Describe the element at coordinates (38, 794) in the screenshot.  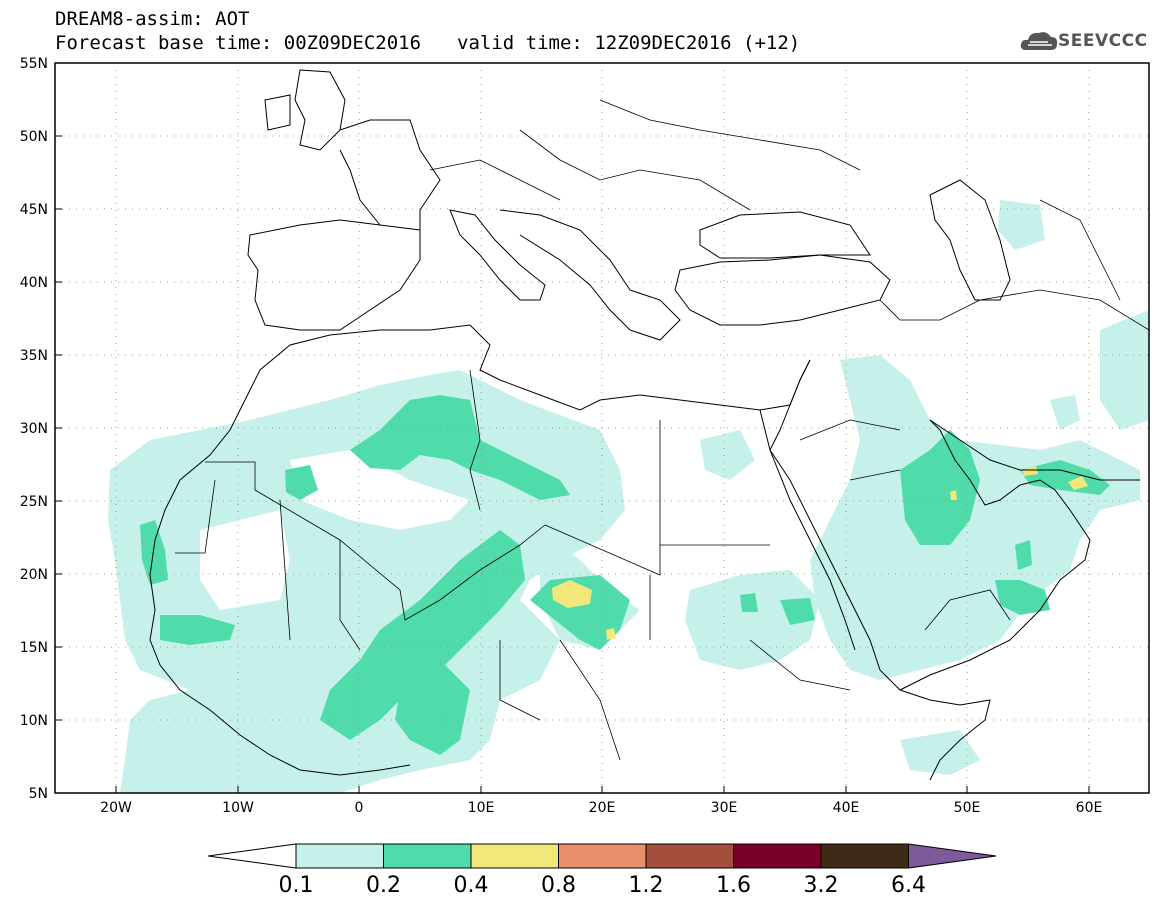
I see `lat-label: 5N` at that location.